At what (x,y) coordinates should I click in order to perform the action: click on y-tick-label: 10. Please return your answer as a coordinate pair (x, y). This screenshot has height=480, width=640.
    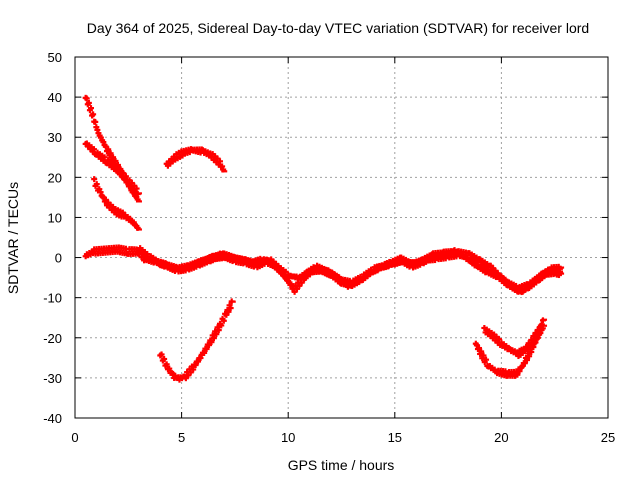
    Looking at the image, I should click on (55, 217).